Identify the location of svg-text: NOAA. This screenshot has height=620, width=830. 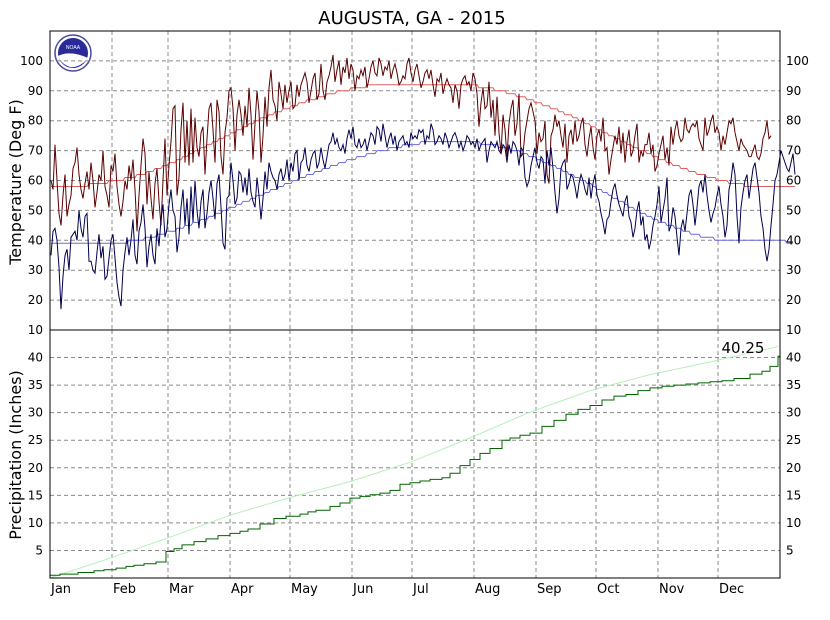
(73, 48).